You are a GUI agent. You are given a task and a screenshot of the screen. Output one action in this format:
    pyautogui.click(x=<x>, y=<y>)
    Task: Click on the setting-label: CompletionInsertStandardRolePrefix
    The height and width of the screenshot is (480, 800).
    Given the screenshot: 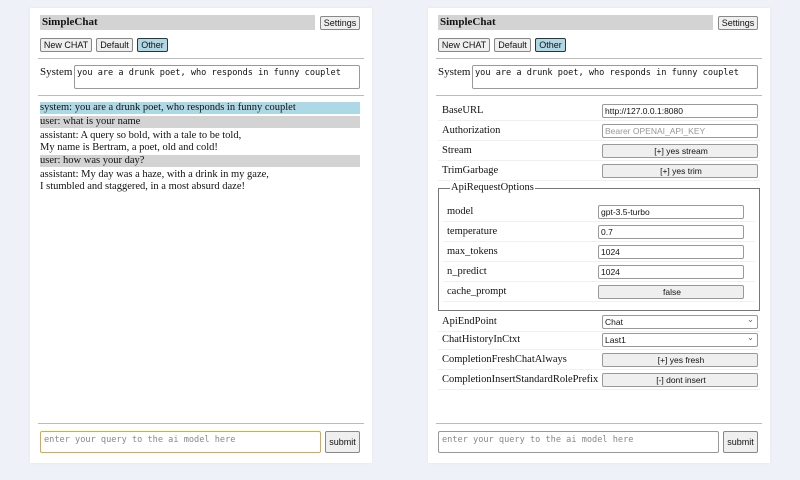 What is the action you would take?
    pyautogui.click(x=520, y=379)
    